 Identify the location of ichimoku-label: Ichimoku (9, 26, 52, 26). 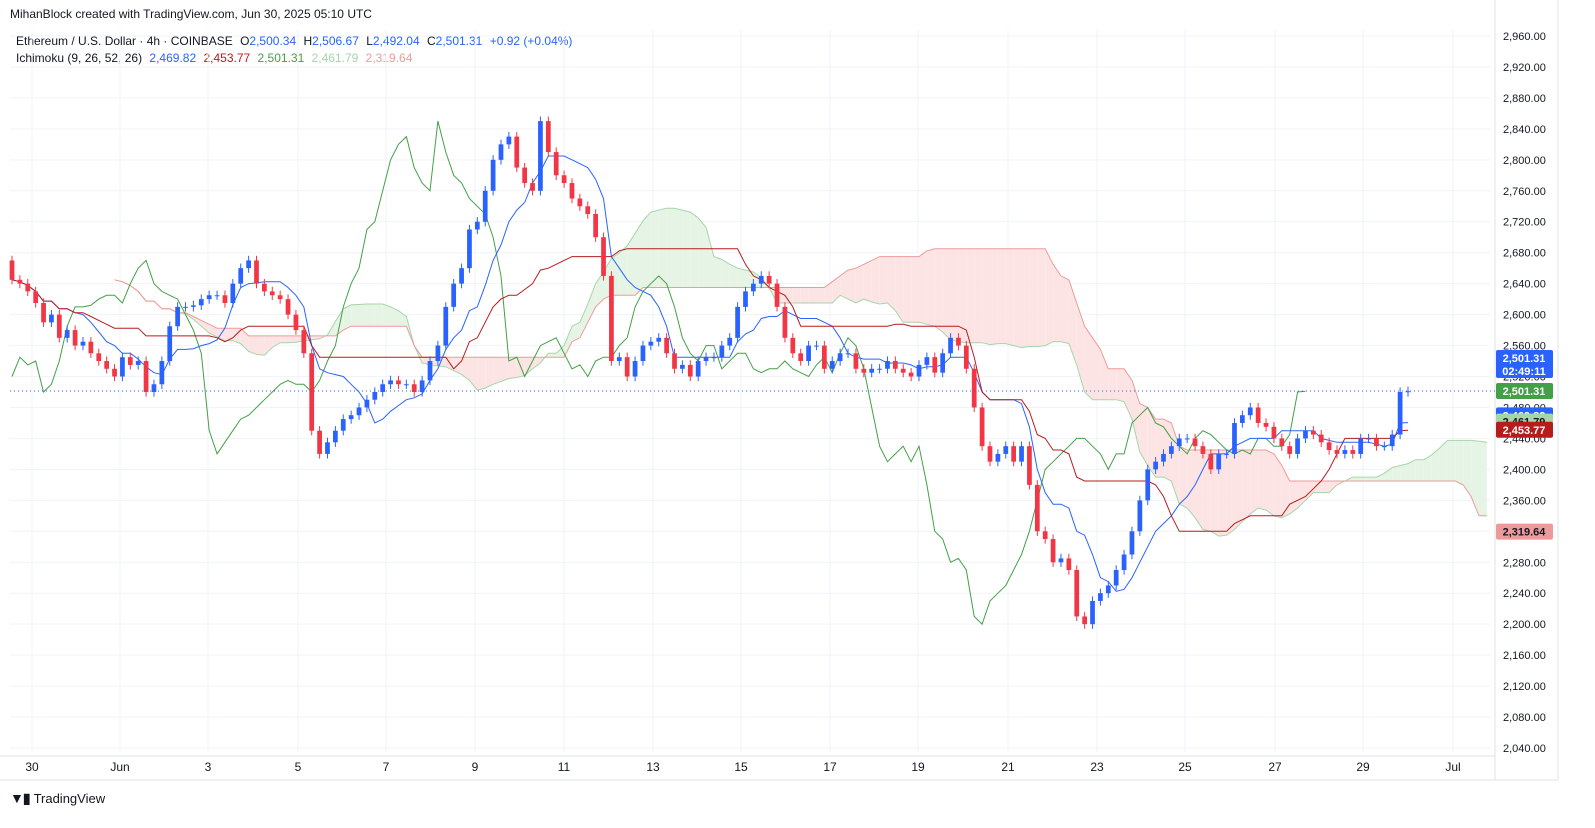
(79, 58).